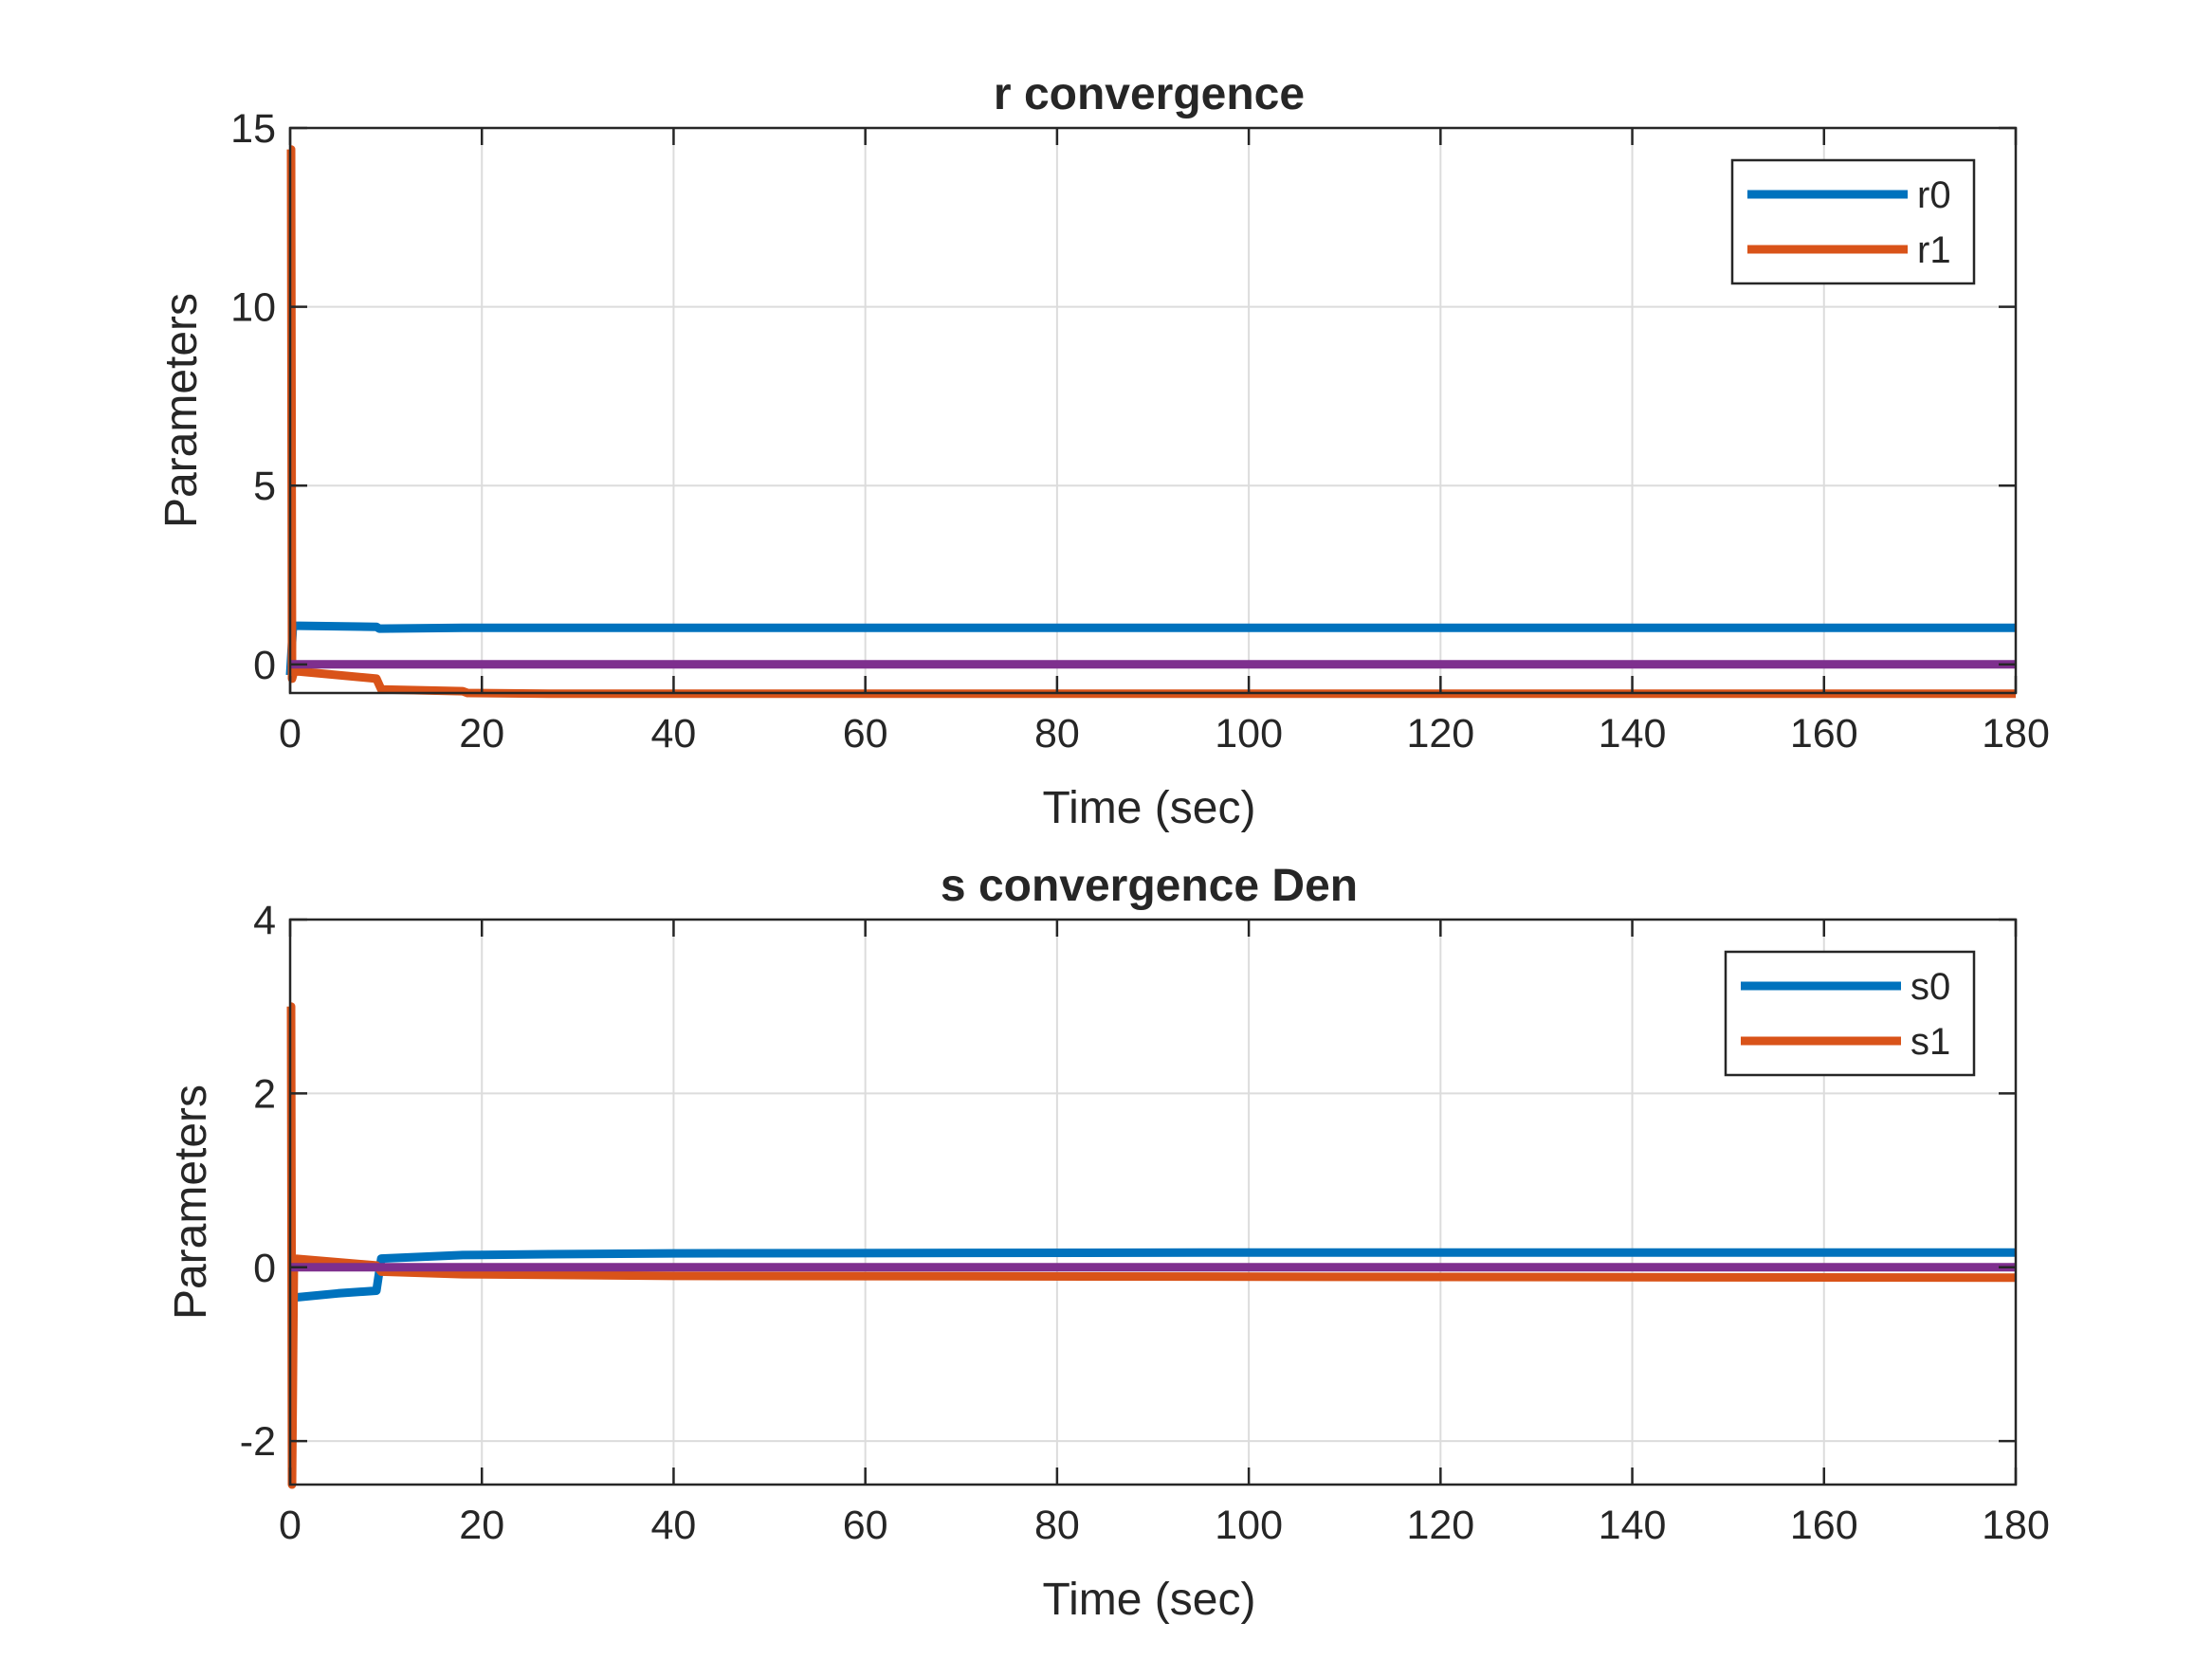 This screenshot has height=1659, width=2212. I want to click on y-tick-label: 5, so click(264, 486).